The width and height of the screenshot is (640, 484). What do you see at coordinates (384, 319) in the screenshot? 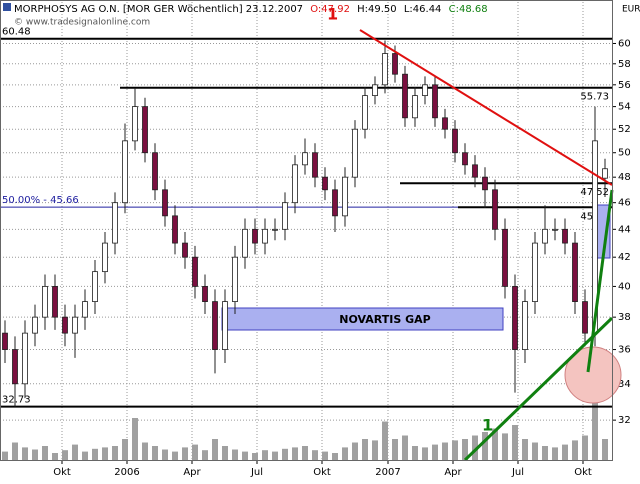
I see `gap-label: NOVARTIS GAP` at bounding box center [384, 319].